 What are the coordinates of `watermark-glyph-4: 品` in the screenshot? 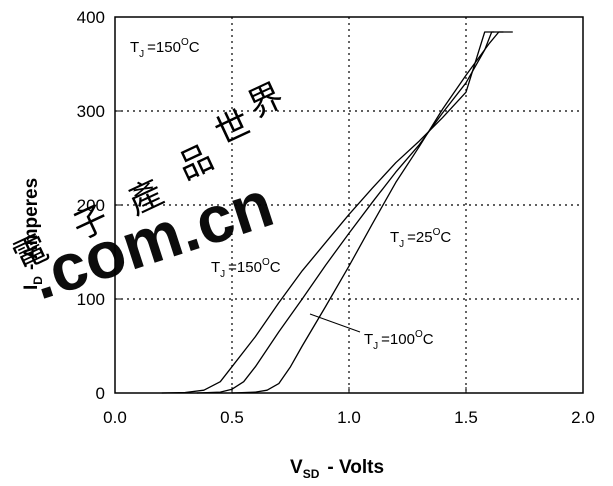 It's located at (195, 162).